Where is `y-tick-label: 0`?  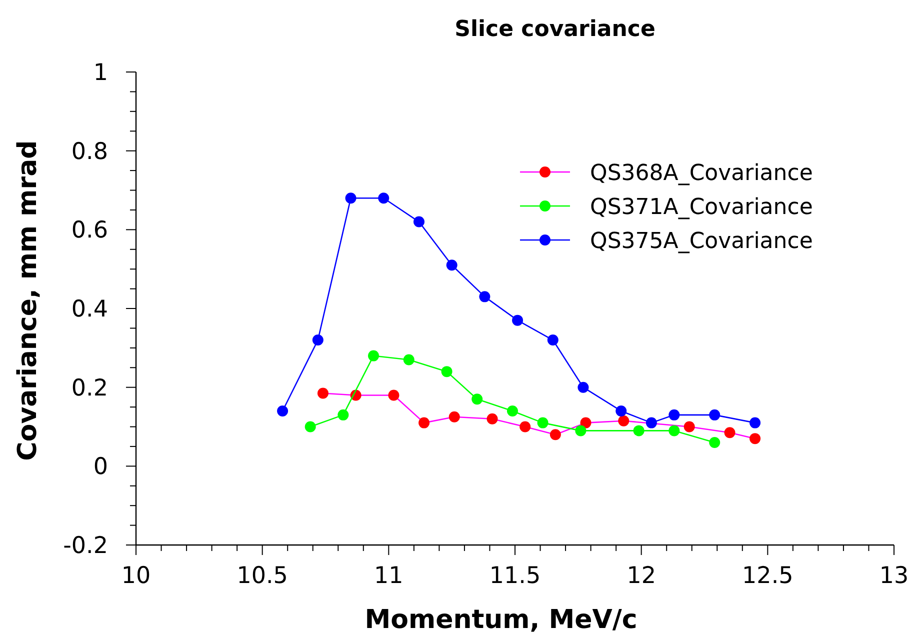
y-tick-label: 0 is located at coordinates (100, 467).